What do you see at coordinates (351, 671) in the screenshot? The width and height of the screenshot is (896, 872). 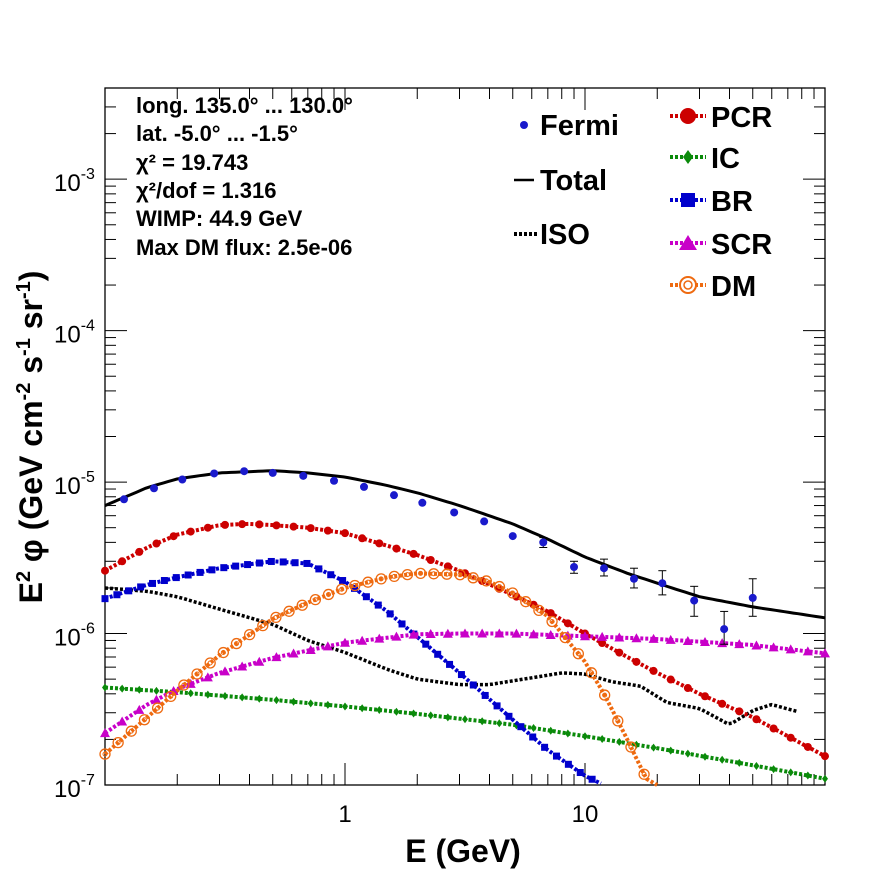 I see `series-br` at bounding box center [351, 671].